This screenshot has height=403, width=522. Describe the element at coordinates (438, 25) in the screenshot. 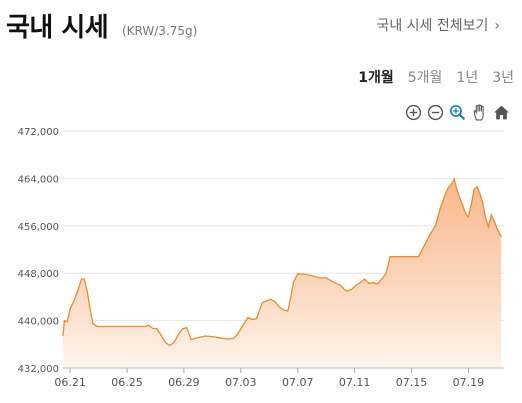

I see `view-all-domestic-prices-link: 국내 시세 전체보기 ›` at that location.